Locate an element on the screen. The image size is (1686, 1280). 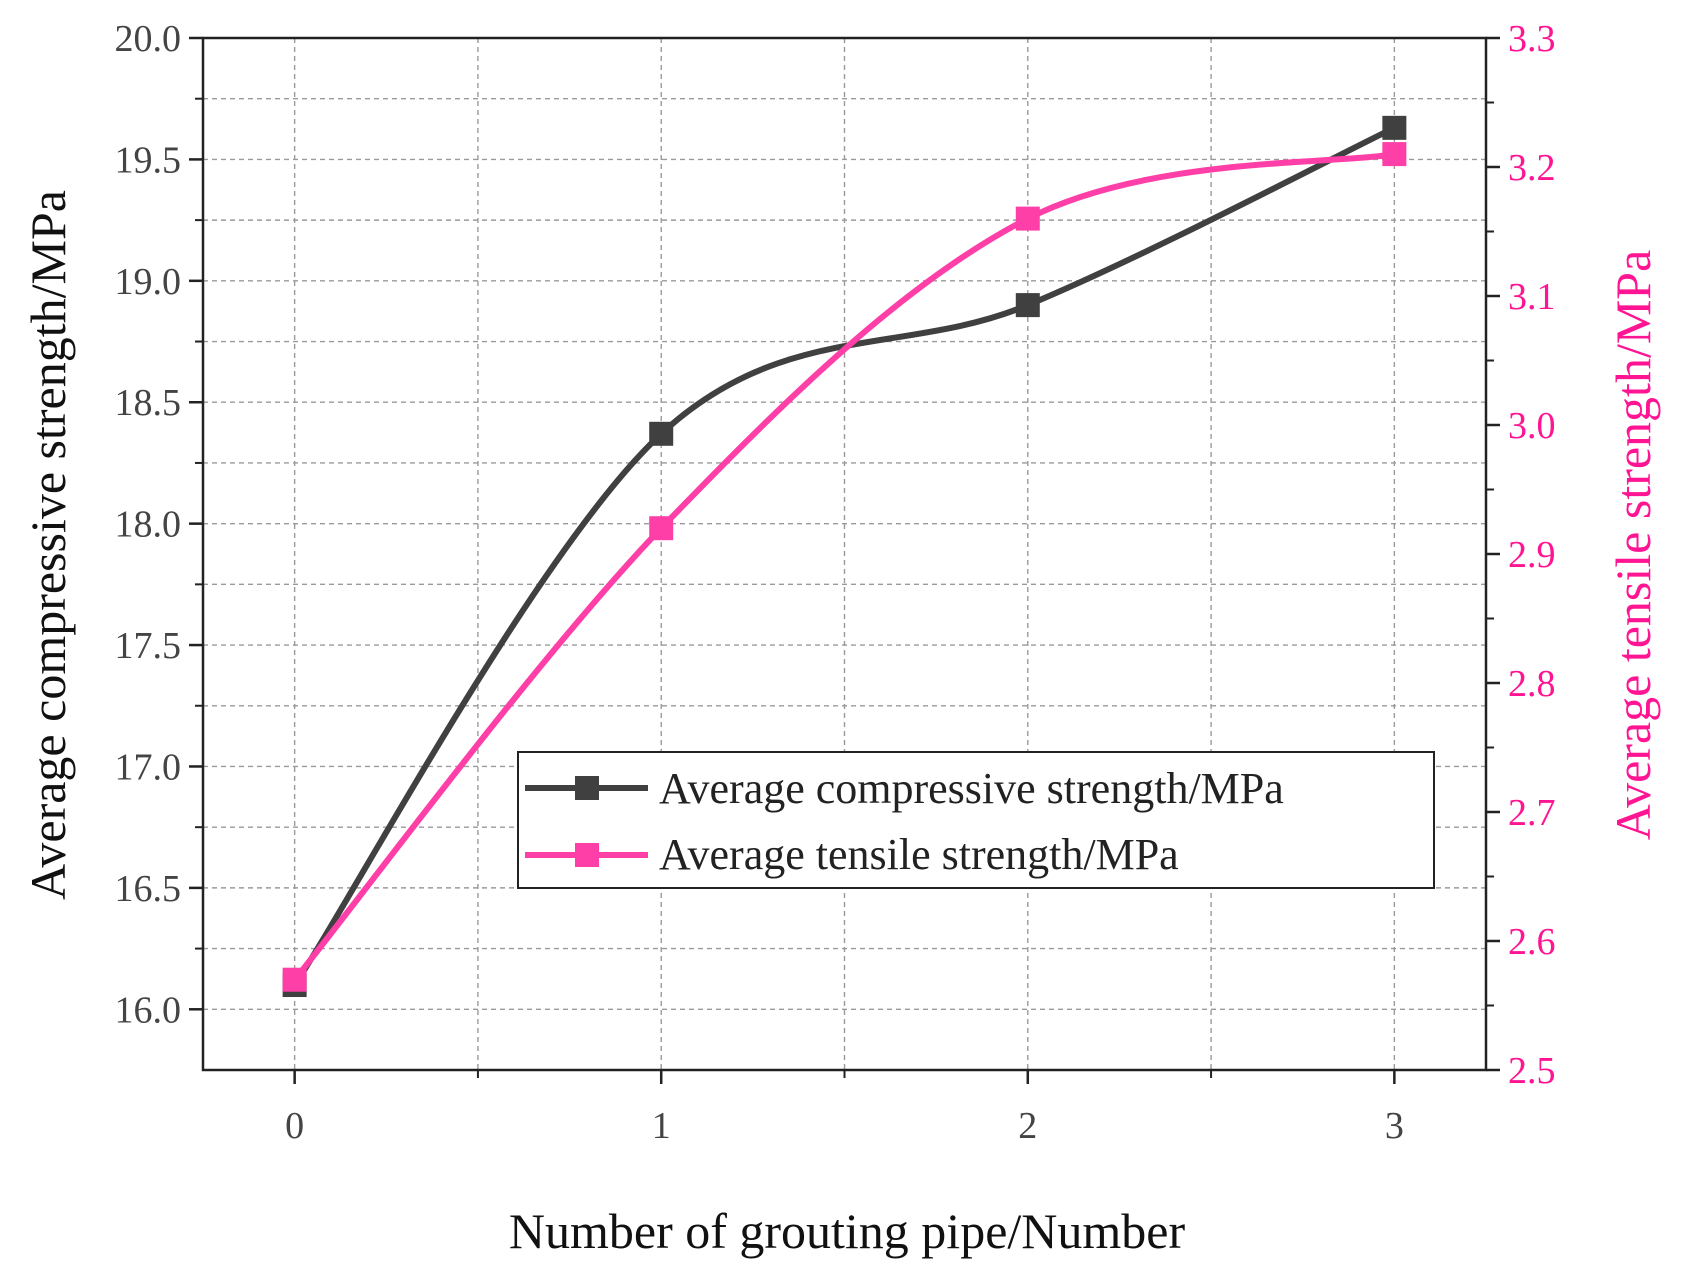
x-tick-label: 1 is located at coordinates (661, 1126).